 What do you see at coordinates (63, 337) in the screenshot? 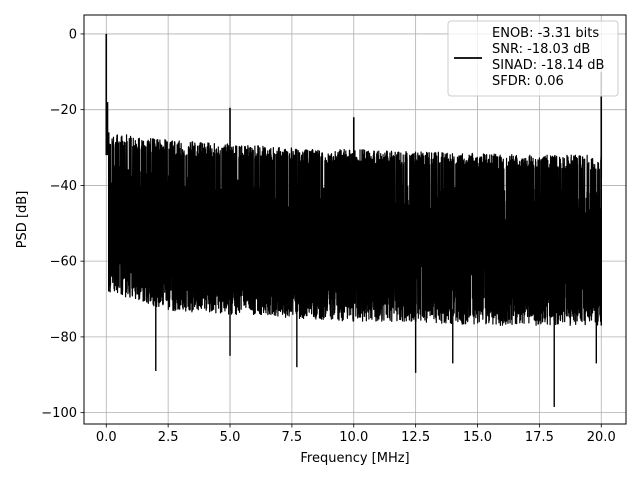
I see `y-tick-label: −80` at bounding box center [63, 337].